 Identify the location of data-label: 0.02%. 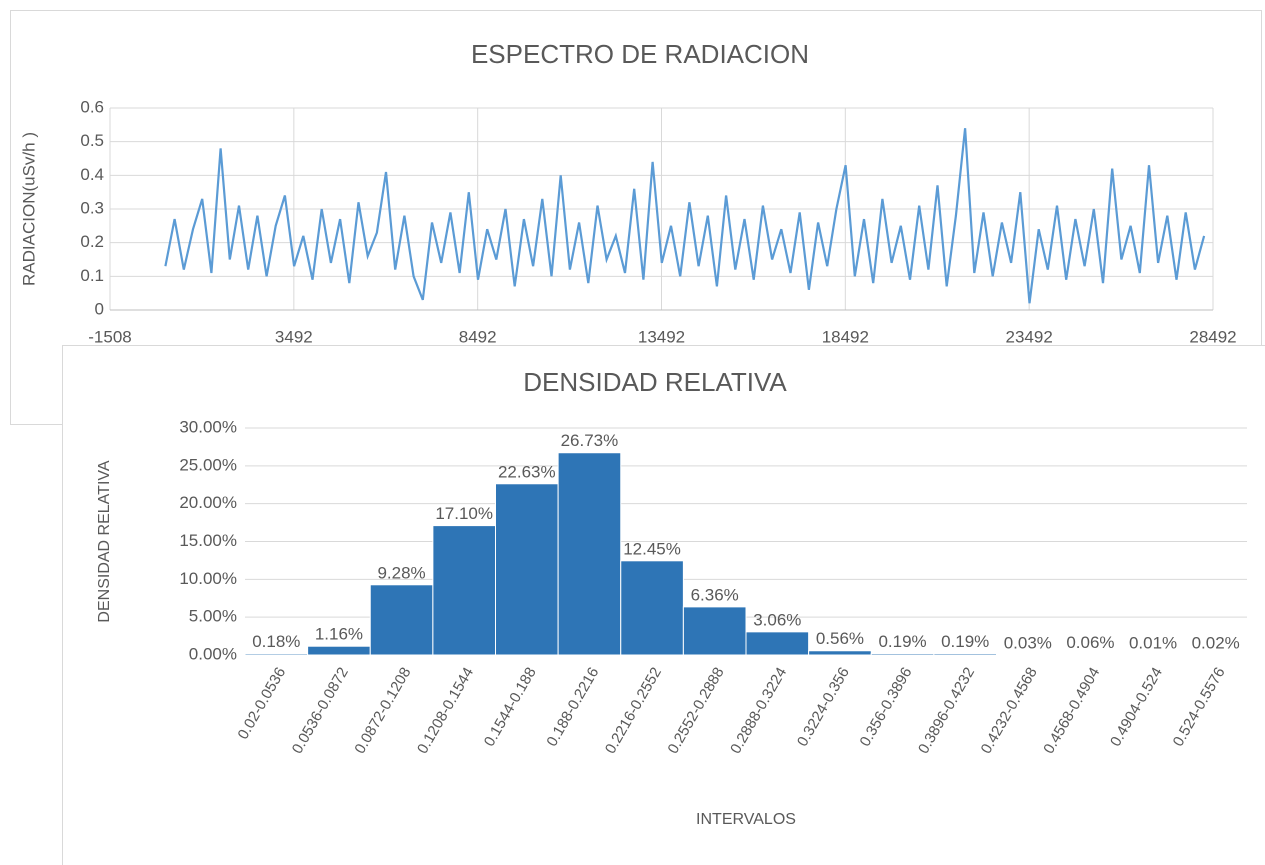
(1216, 642).